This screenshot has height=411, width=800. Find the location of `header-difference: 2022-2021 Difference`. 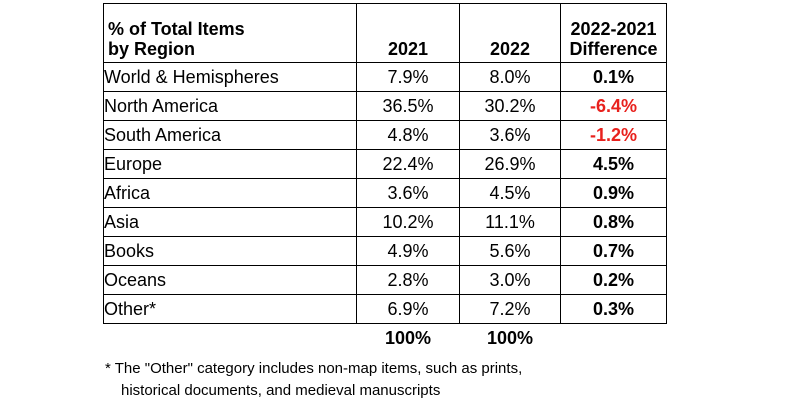

header-difference: 2022-2021 Difference is located at coordinates (613, 33).